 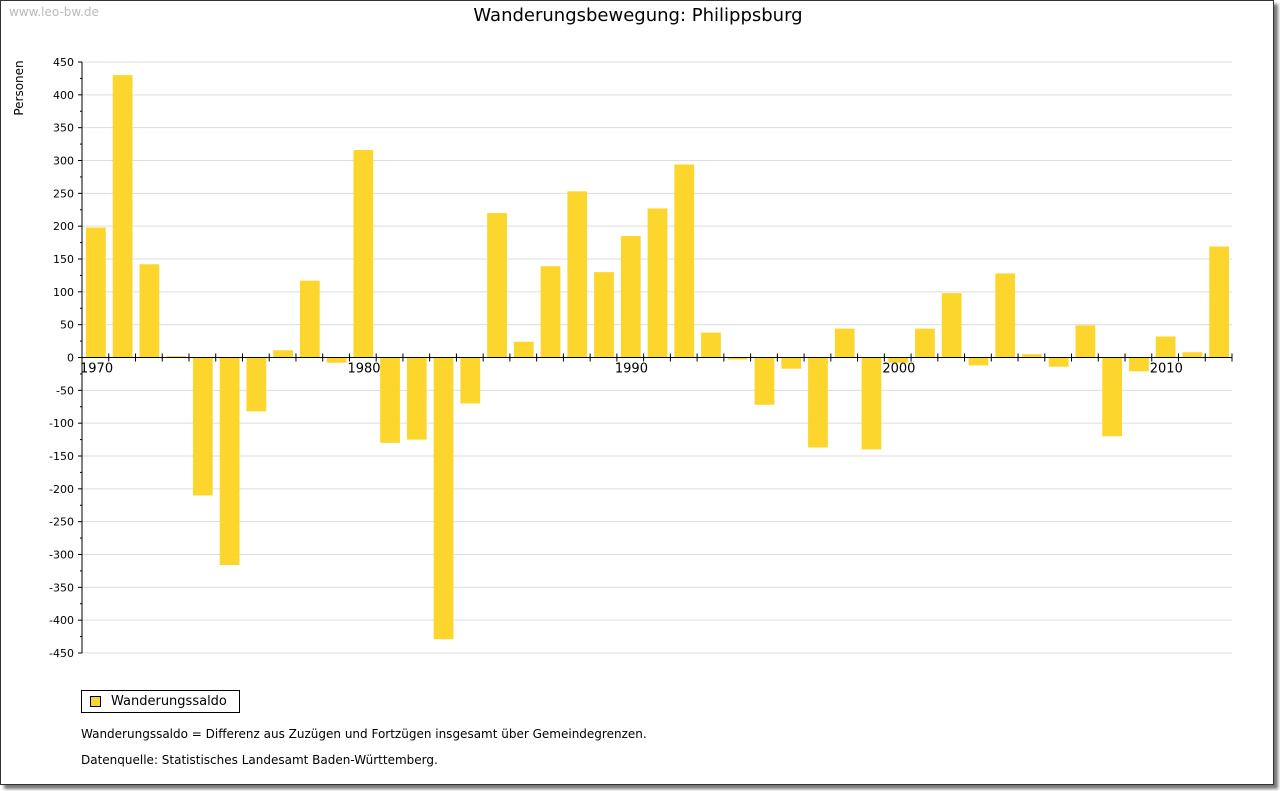 What do you see at coordinates (550, 312) in the screenshot?
I see `bar-1987` at bounding box center [550, 312].